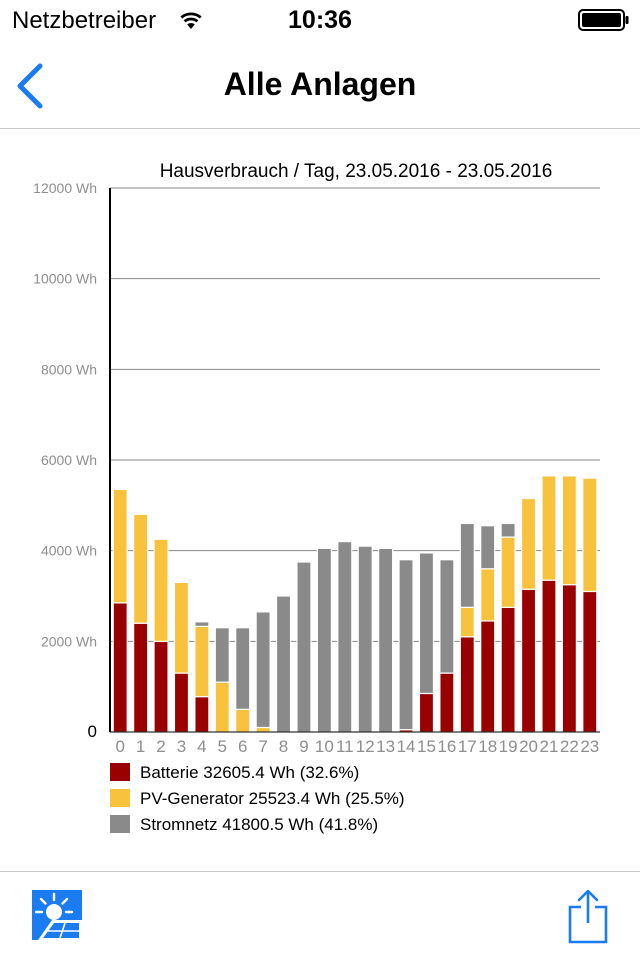  What do you see at coordinates (303, 746) in the screenshot?
I see `x-tick-label: 9` at bounding box center [303, 746].